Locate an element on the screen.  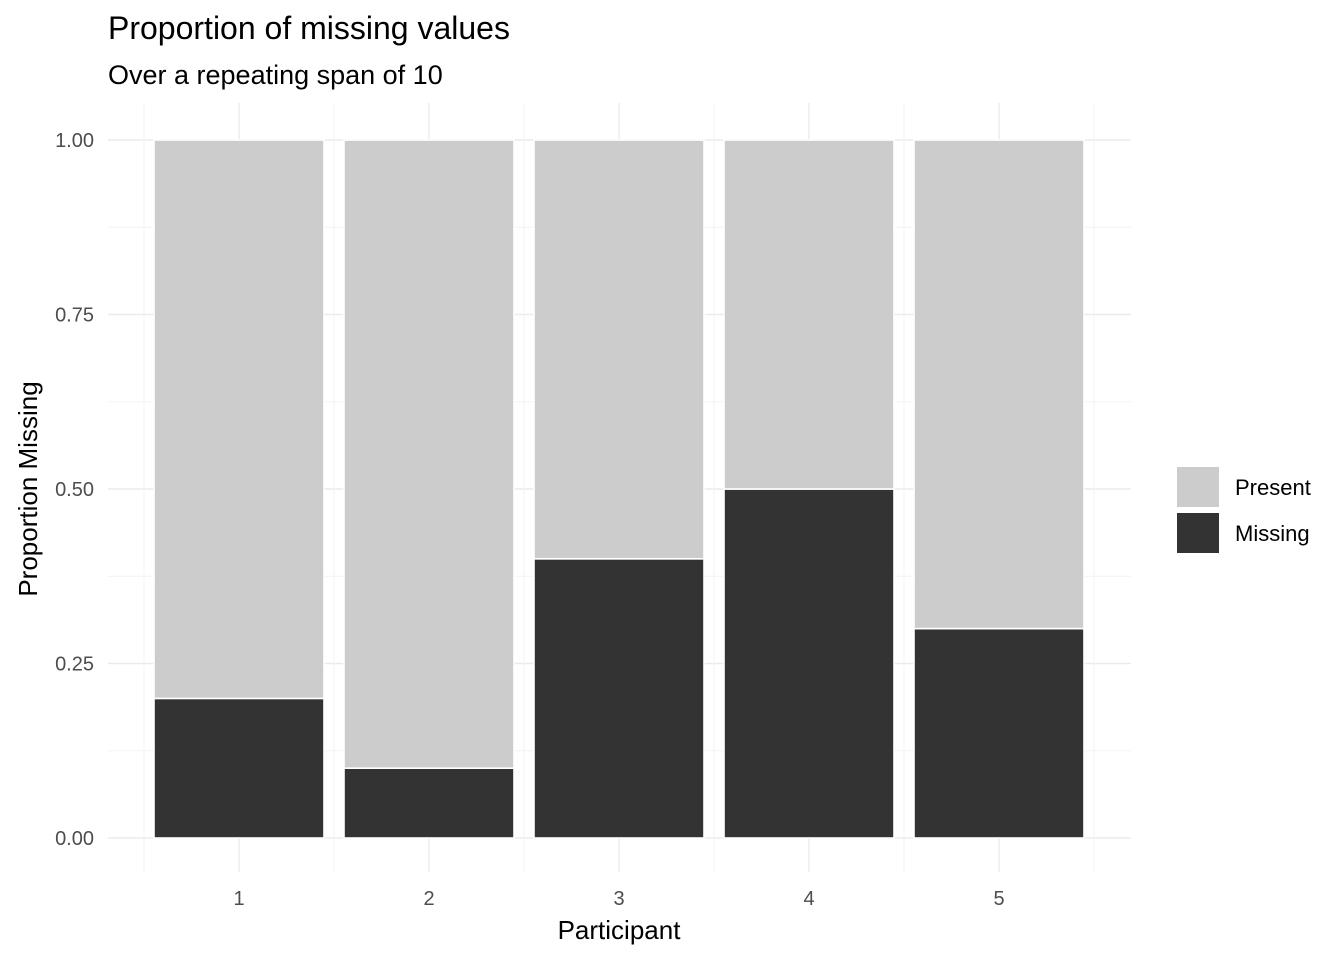
chart-title: Proportion of missing values is located at coordinates (309, 28).